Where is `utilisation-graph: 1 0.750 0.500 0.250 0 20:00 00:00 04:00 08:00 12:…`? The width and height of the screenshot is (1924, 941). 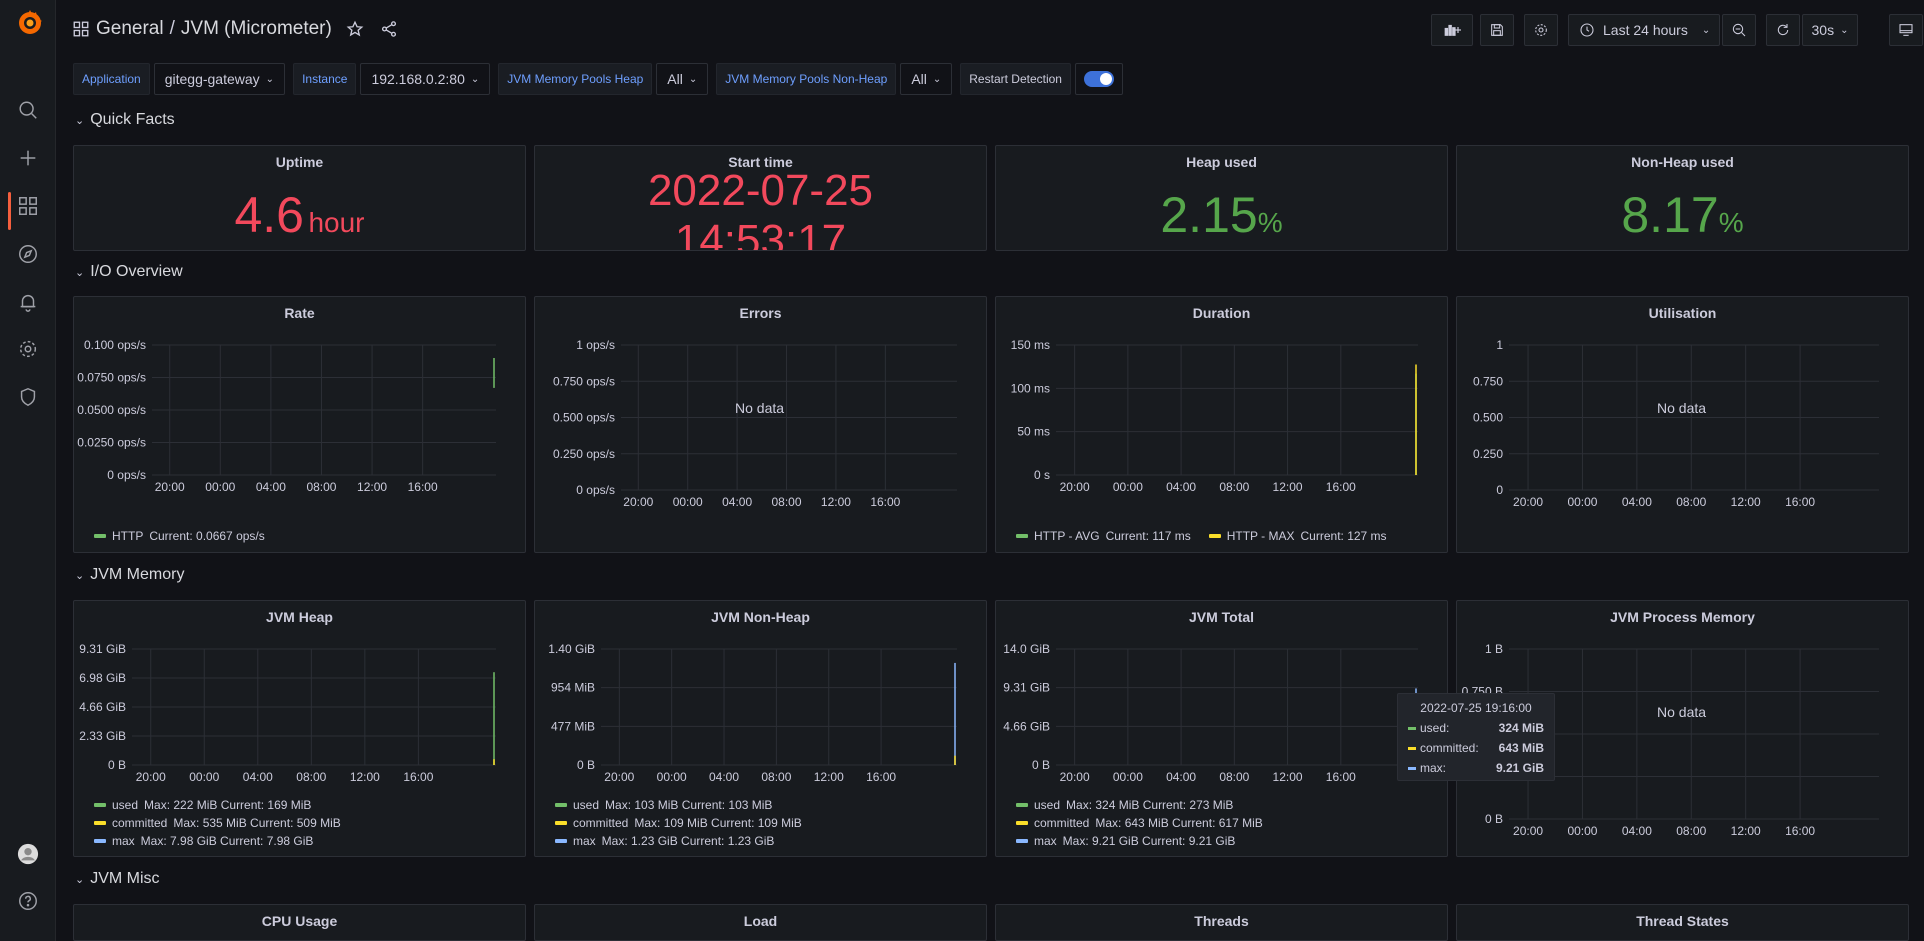 utilisation-graph: 1 0.750 0.500 0.250 0 20:00 00:00 04:00 08:00 12:… is located at coordinates (1683, 425).